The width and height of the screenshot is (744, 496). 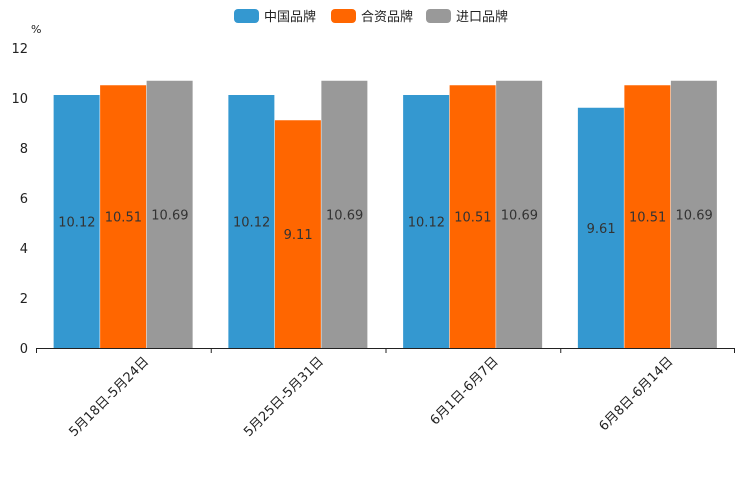 What do you see at coordinates (24, 299) in the screenshot?
I see `y-tick-label: 2` at bounding box center [24, 299].